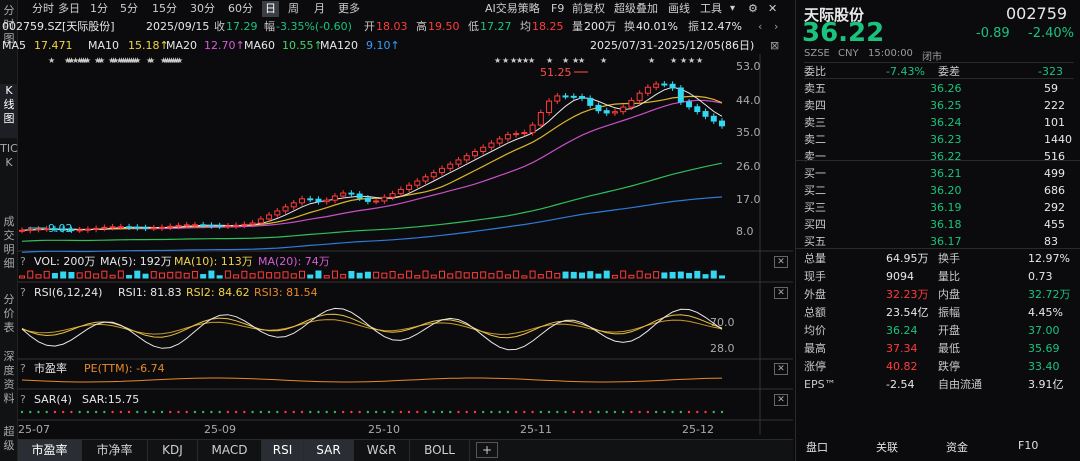 The width and height of the screenshot is (1080, 461). What do you see at coordinates (939, 258) in the screenshot?
I see `stat-row: 总量 64.95万 换手 12.97%` at bounding box center [939, 258].